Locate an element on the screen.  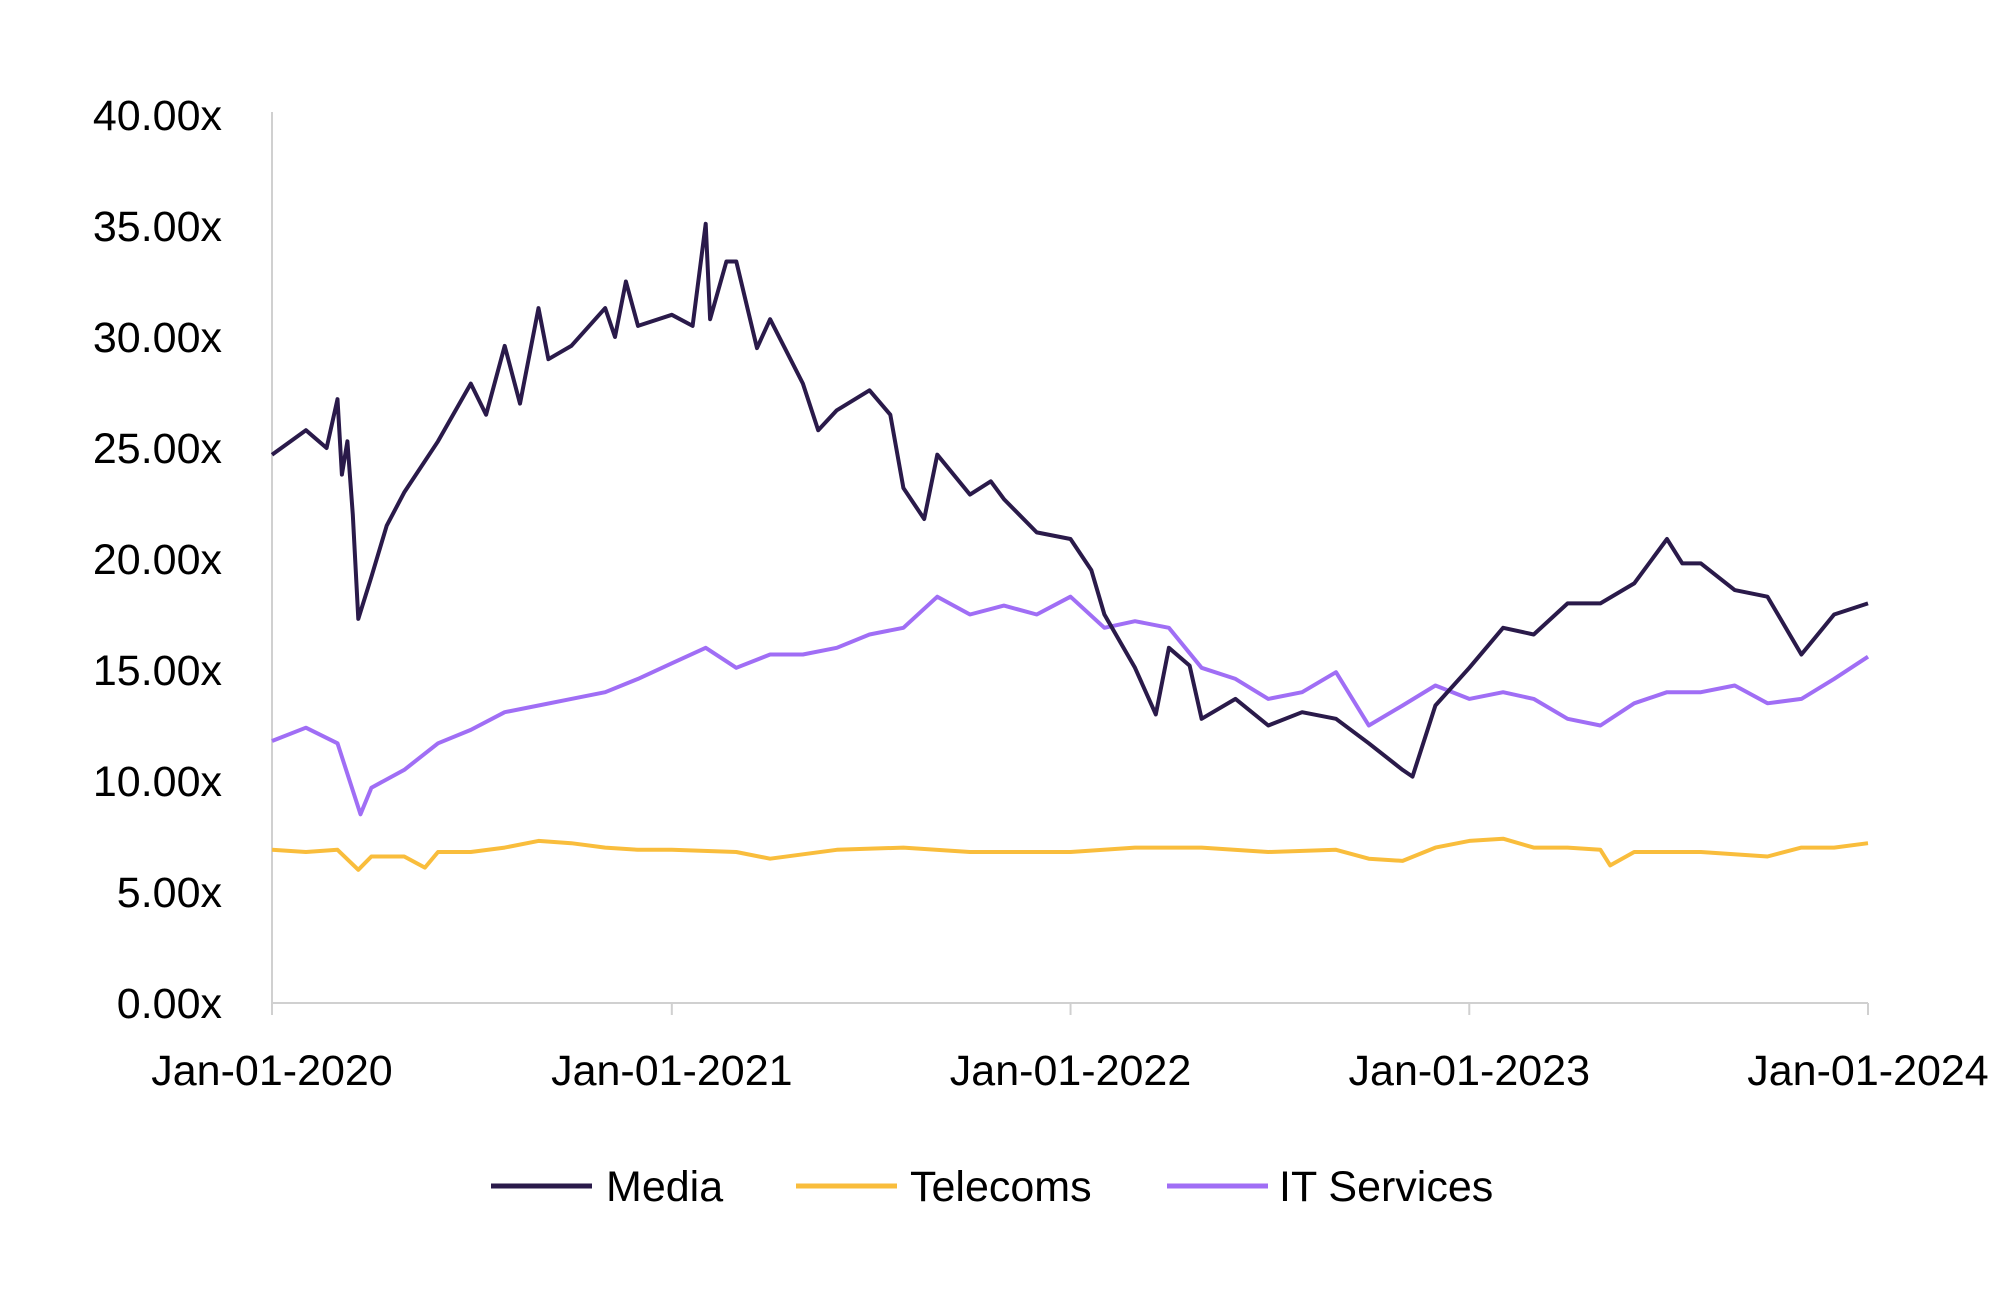
series-line-telecoms is located at coordinates (1070, 854).